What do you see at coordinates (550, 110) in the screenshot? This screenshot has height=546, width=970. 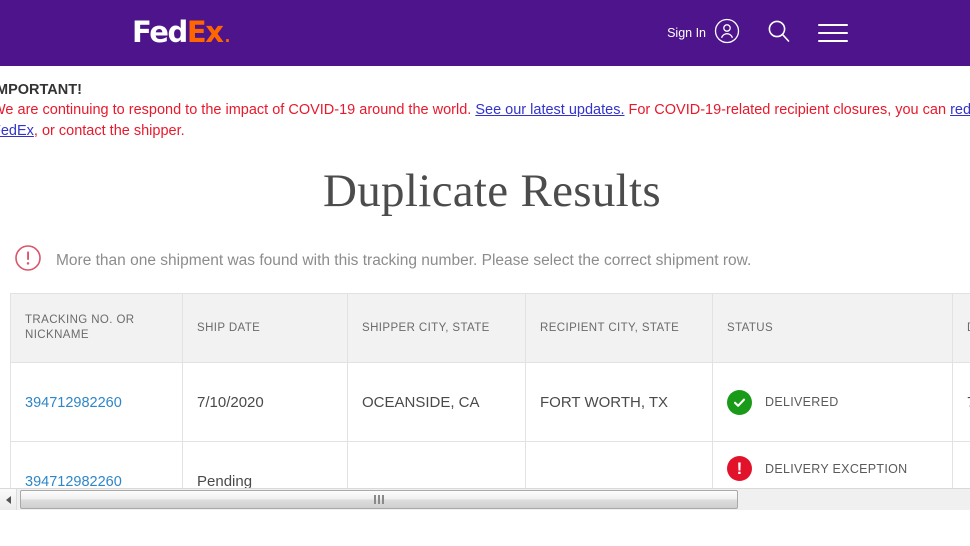 I see `latest-updates-link: See our latest updates.` at bounding box center [550, 110].